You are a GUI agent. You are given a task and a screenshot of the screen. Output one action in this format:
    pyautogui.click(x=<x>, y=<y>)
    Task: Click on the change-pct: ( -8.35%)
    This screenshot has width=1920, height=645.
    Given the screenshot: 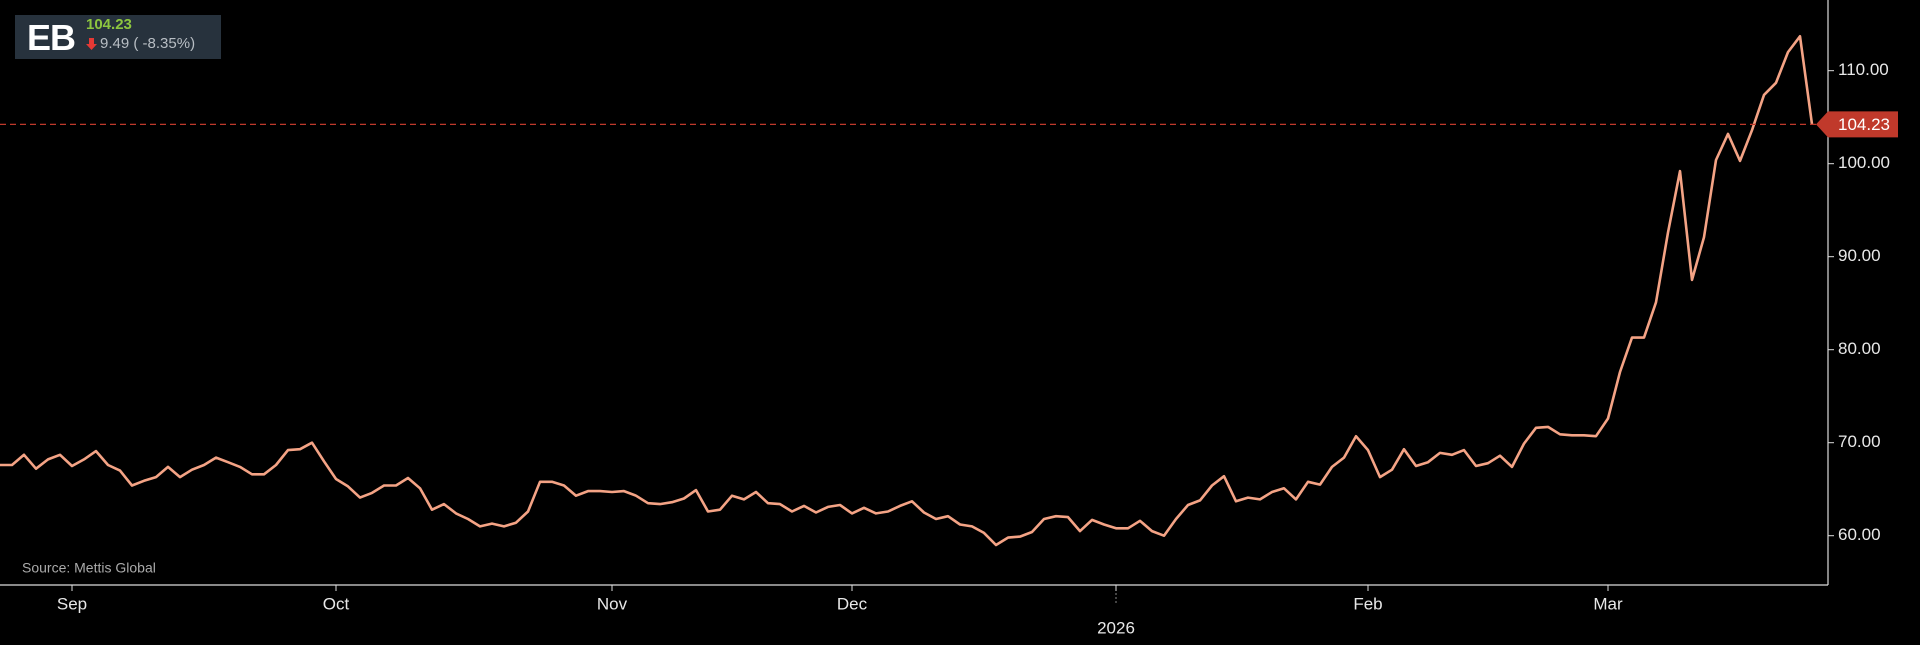 What is the action you would take?
    pyautogui.click(x=164, y=43)
    